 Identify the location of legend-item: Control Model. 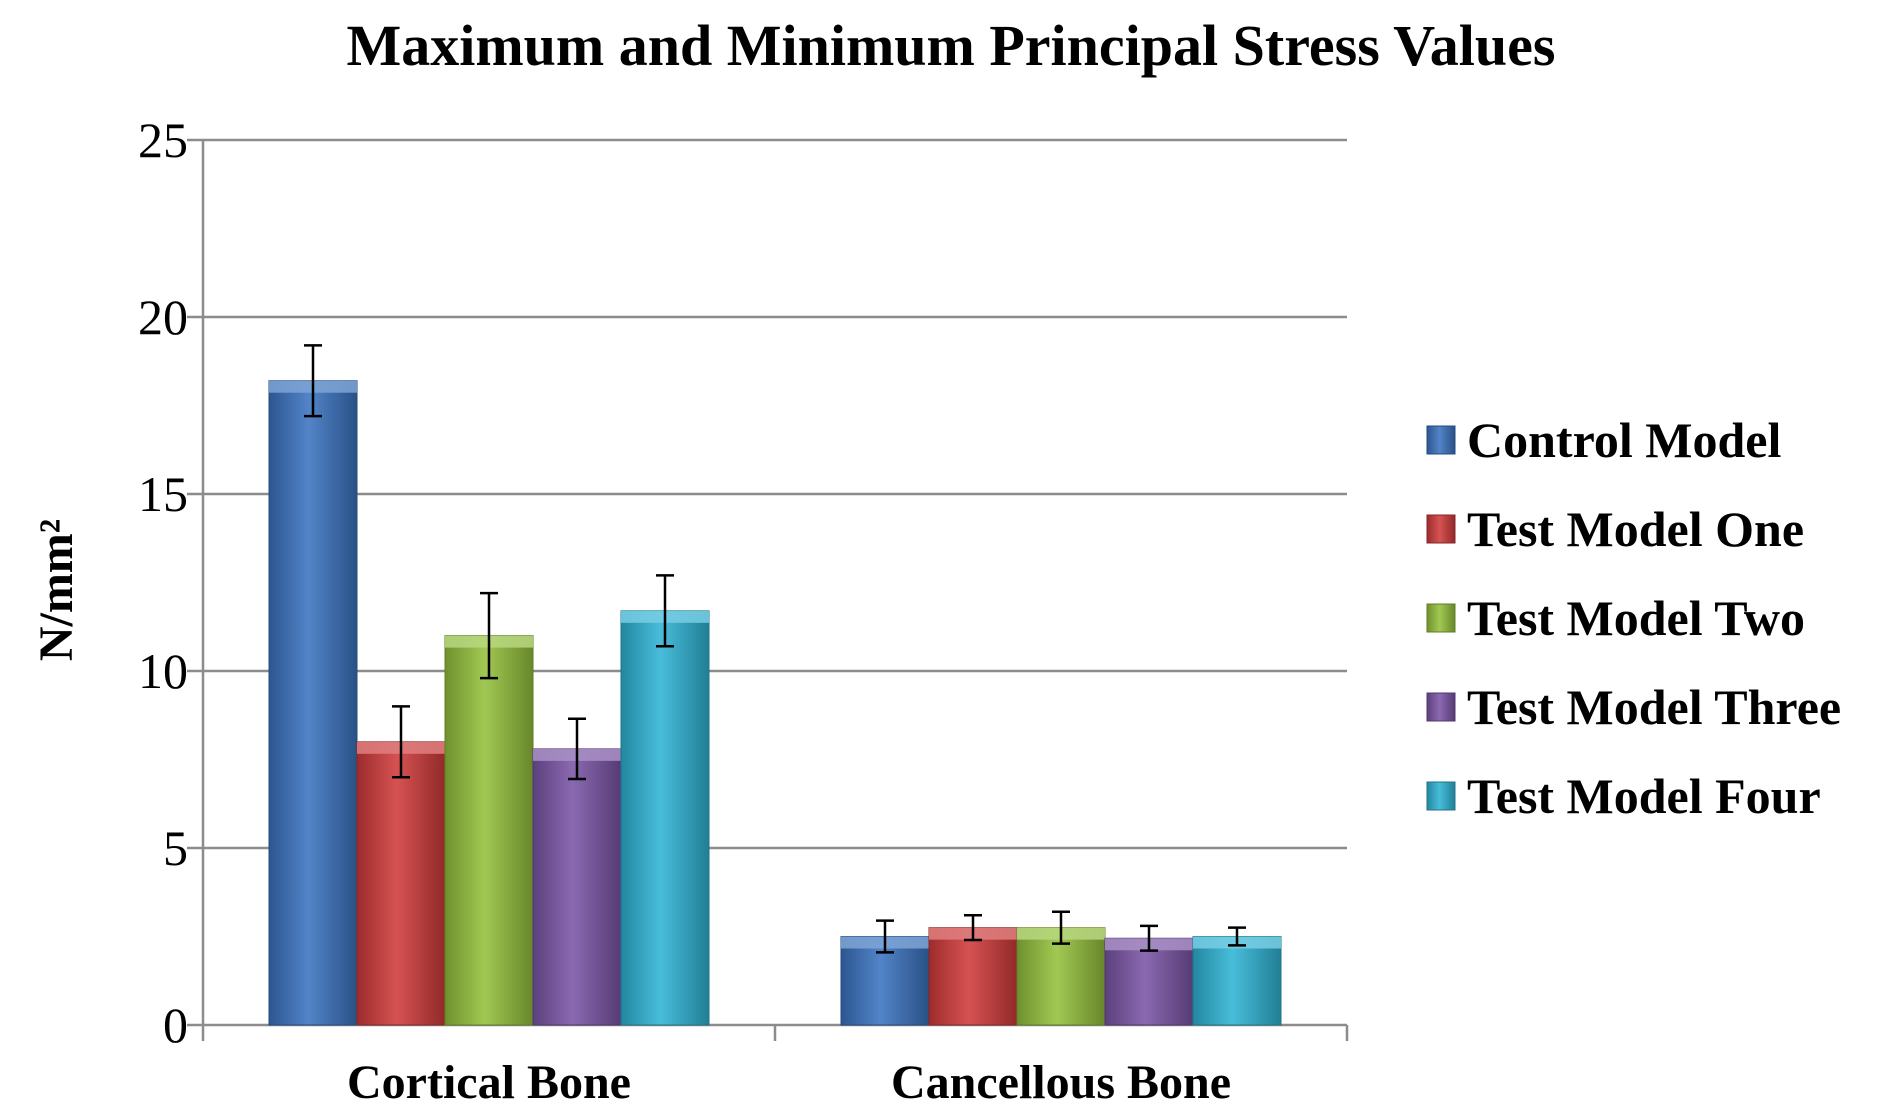
(1603, 440).